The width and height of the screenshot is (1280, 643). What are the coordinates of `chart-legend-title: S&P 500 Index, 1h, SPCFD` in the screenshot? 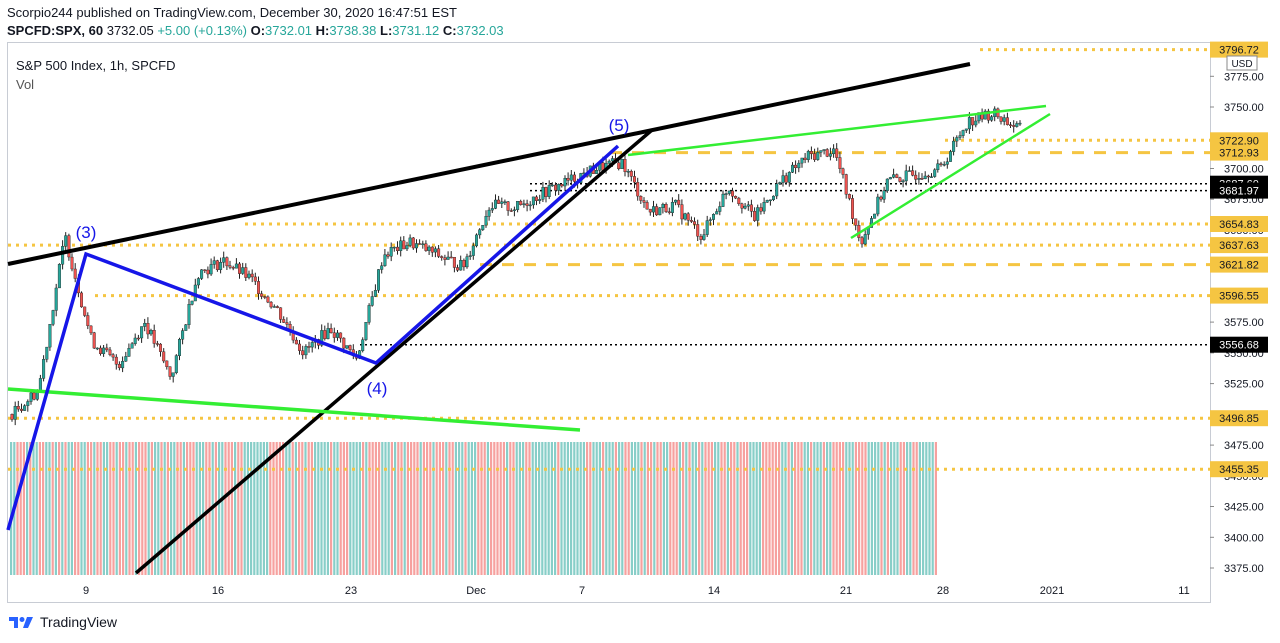 It's located at (96, 65).